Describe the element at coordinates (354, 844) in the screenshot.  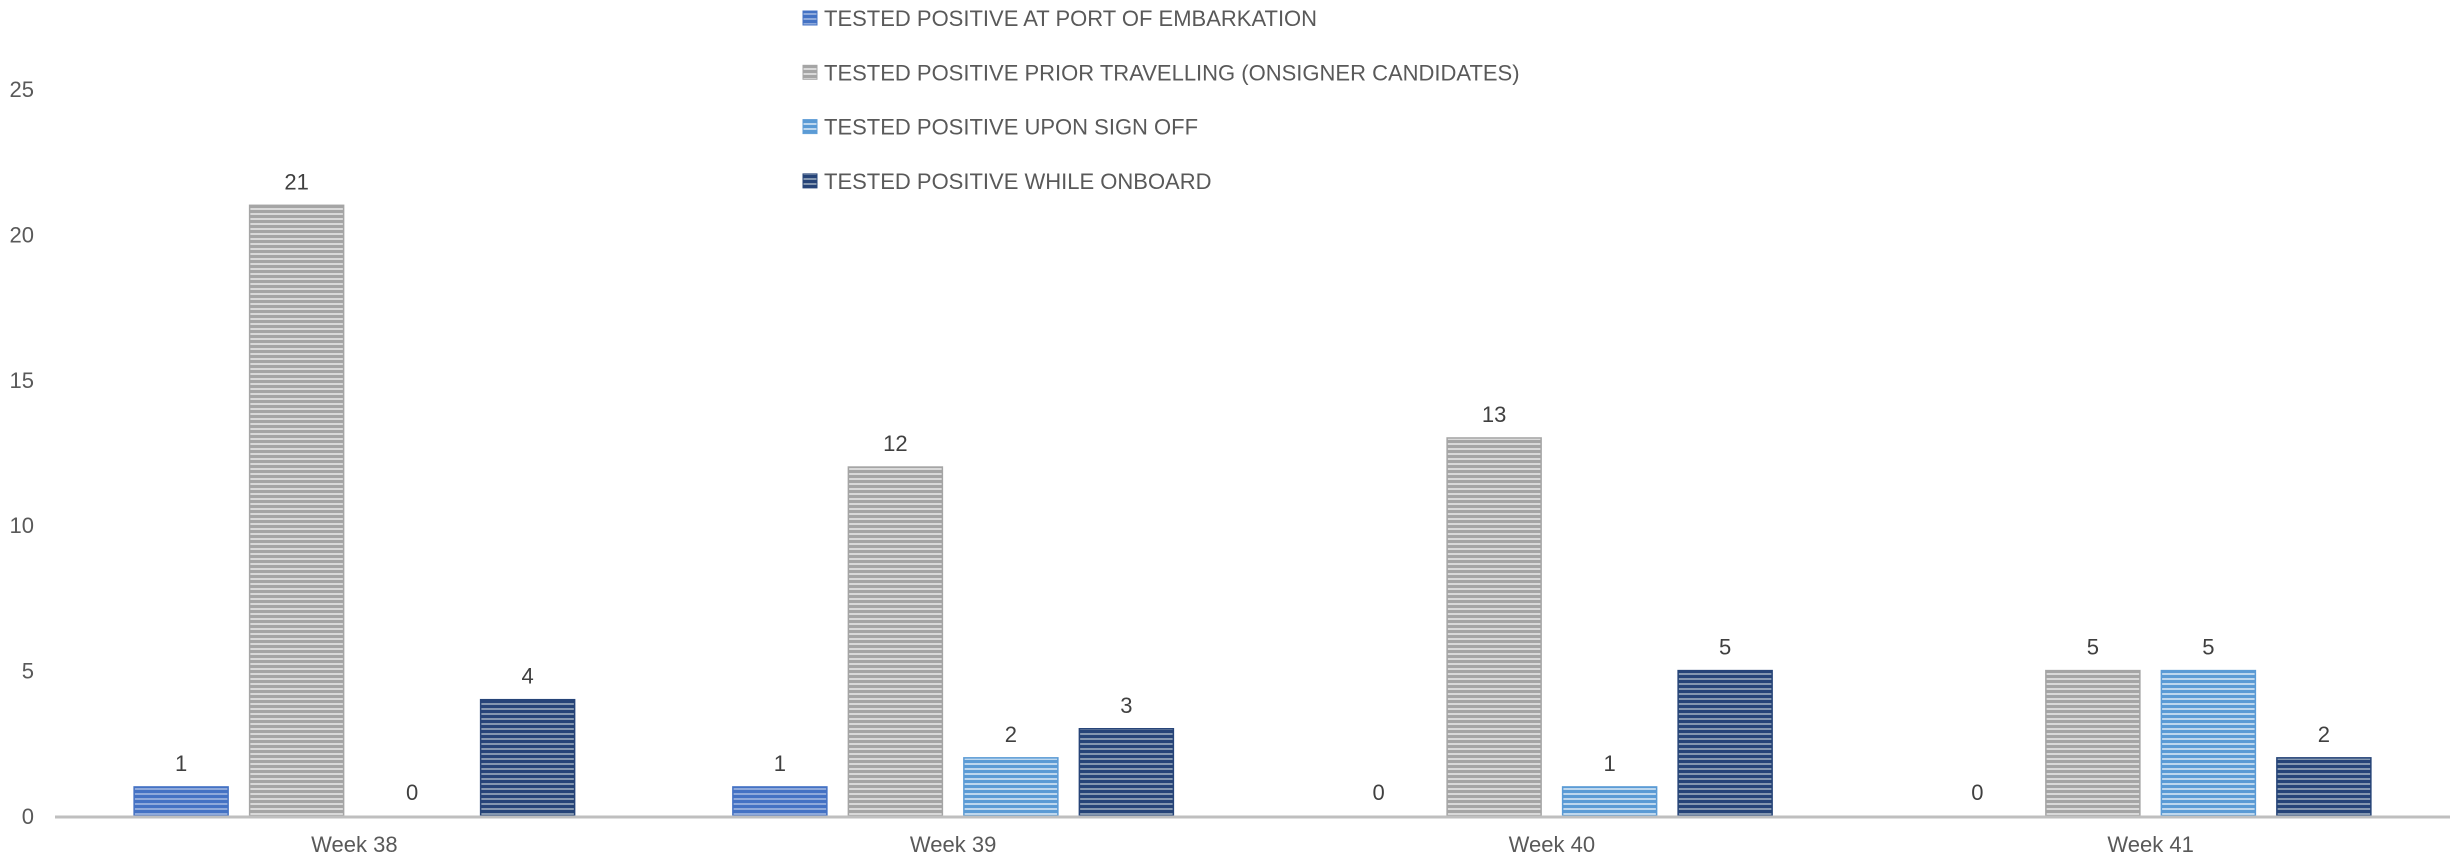
I see `x-tick-label: Week 38` at that location.